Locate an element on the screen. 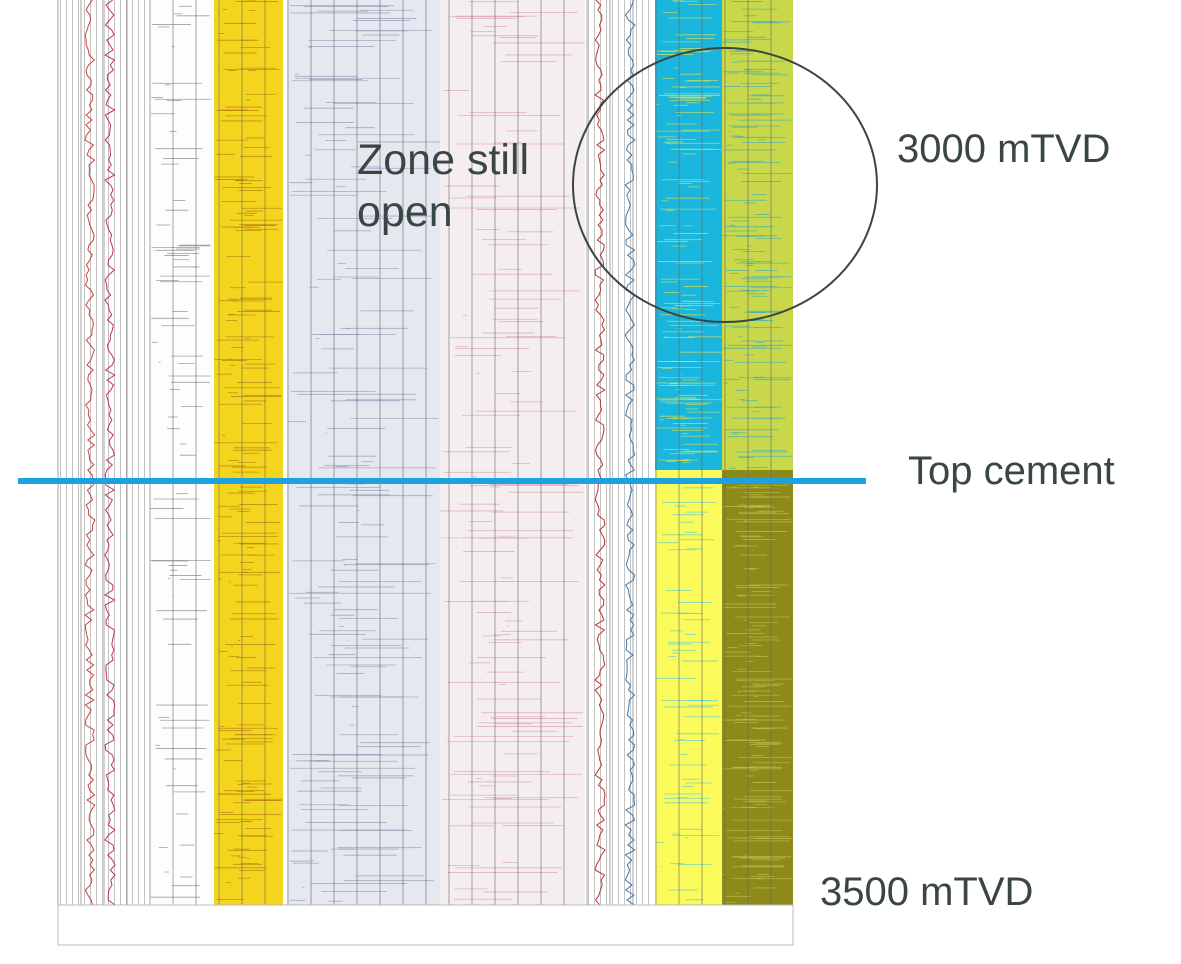 The width and height of the screenshot is (1181, 964). depth-label: 3000 mTVD is located at coordinates (1004, 149).